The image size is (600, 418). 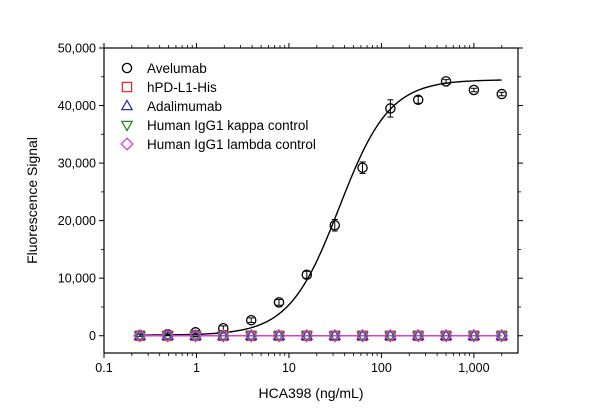 I want to click on legend-marker-avelumab, so click(x=127, y=68).